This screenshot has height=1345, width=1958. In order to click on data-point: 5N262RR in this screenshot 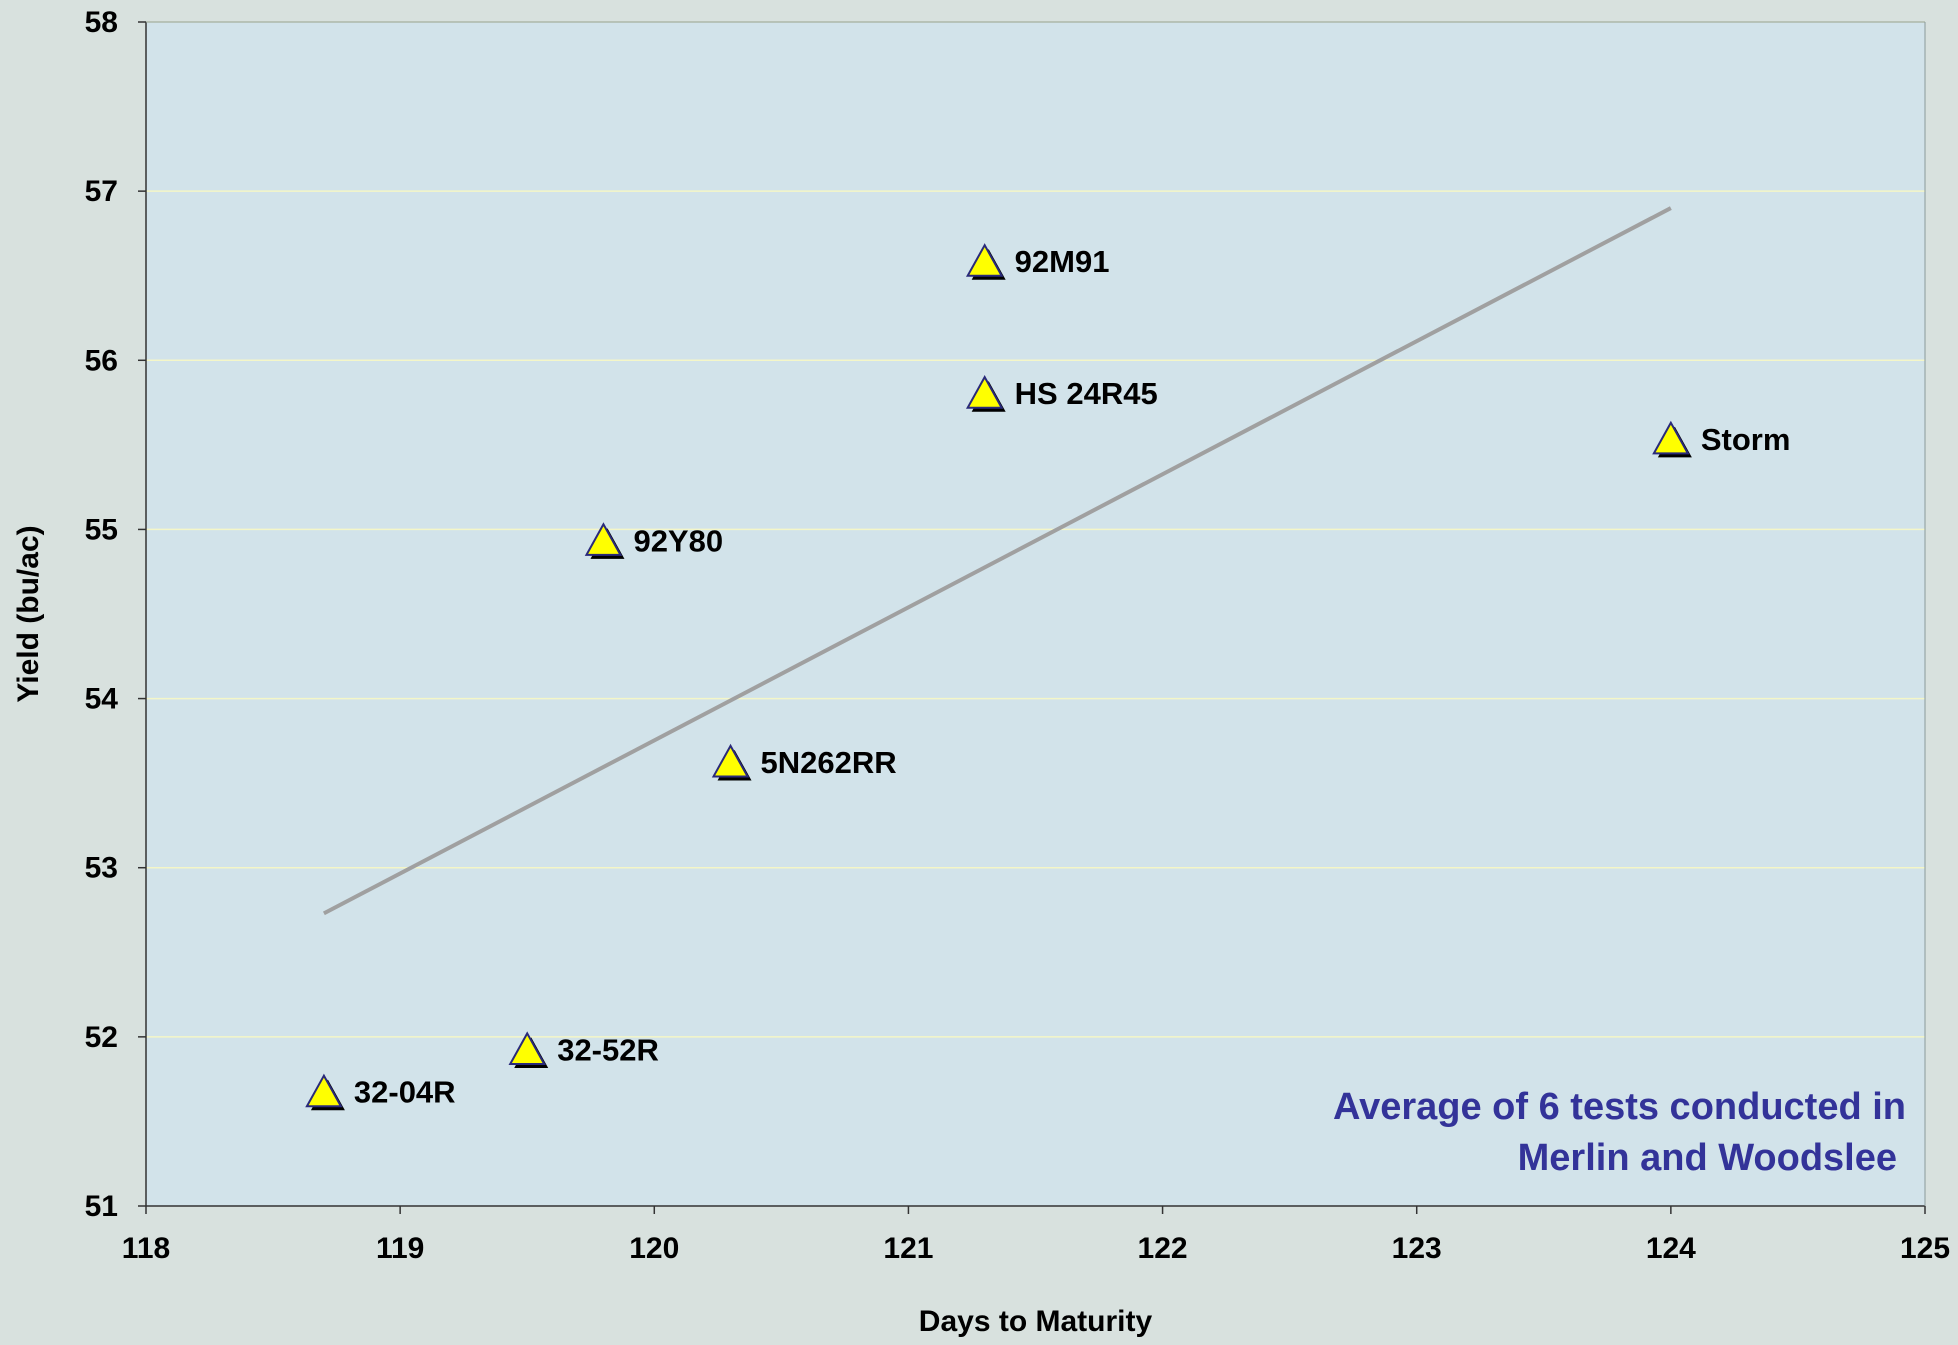, I will do `click(804, 762)`.